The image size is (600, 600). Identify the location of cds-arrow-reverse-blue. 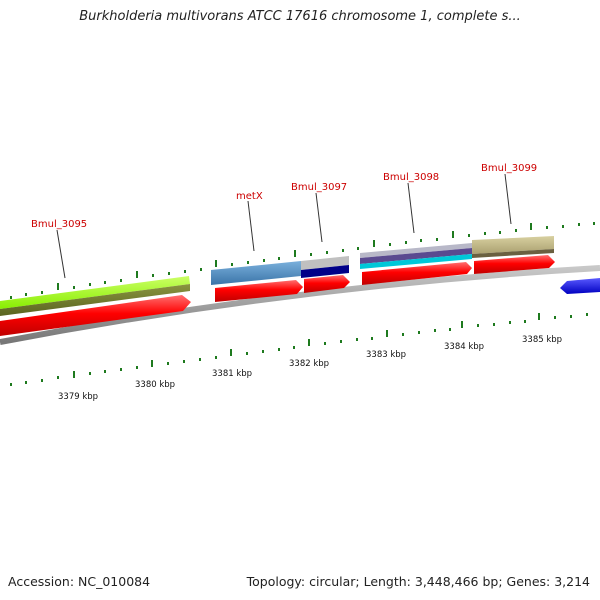
(580, 286).